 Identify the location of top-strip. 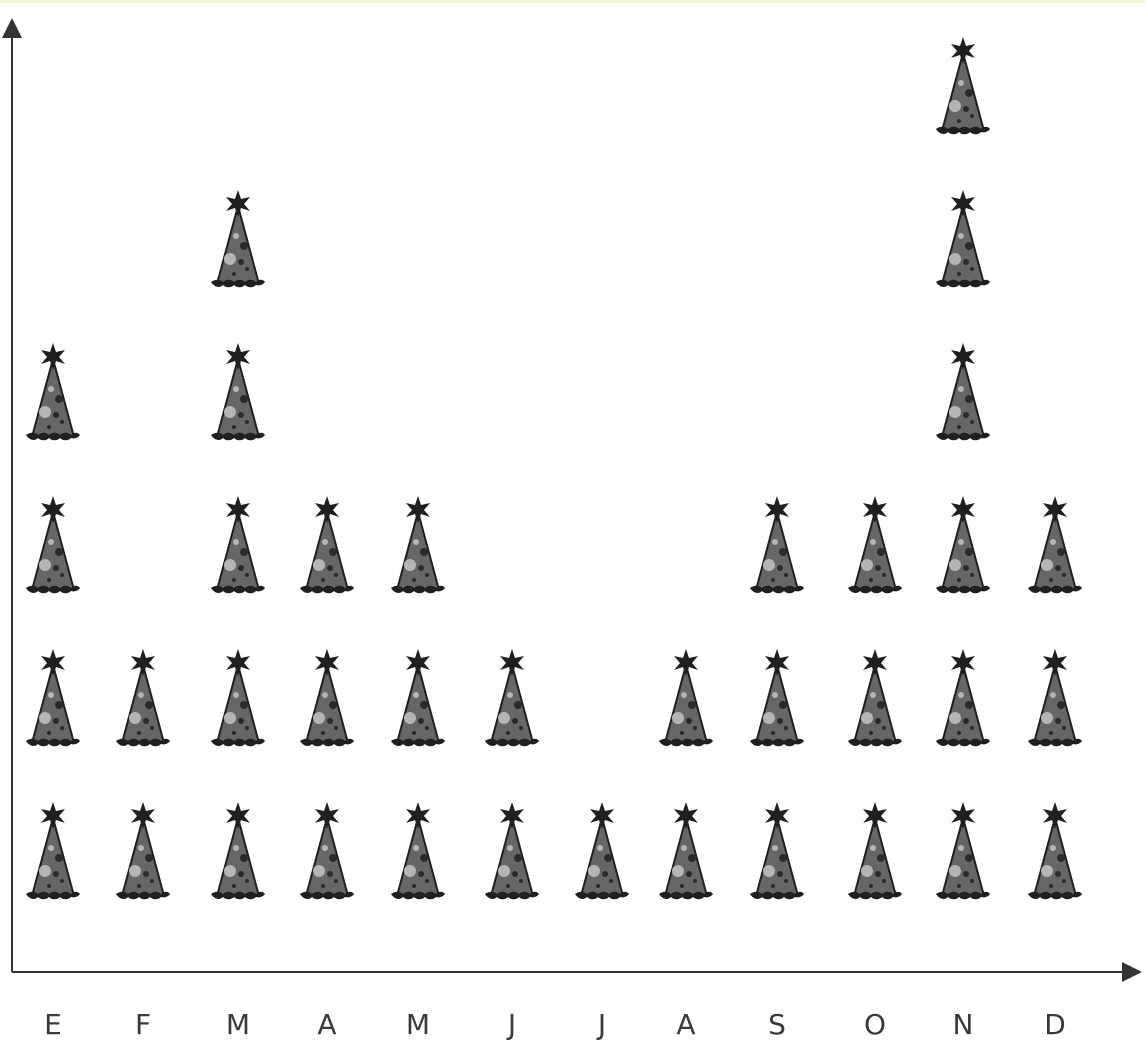
(572, 1).